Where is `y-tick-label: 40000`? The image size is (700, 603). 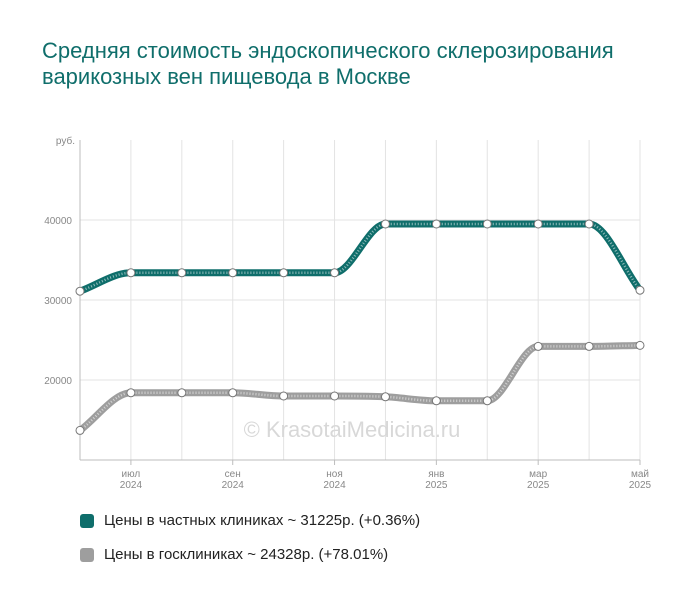 y-tick-label: 40000 is located at coordinates (58, 221).